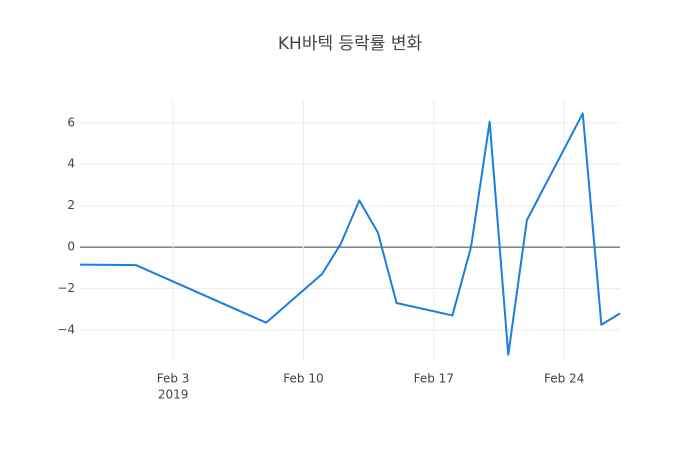 This screenshot has width=700, height=454. Describe the element at coordinates (303, 379) in the screenshot. I see `x-tick-label: Feb 10` at that location.